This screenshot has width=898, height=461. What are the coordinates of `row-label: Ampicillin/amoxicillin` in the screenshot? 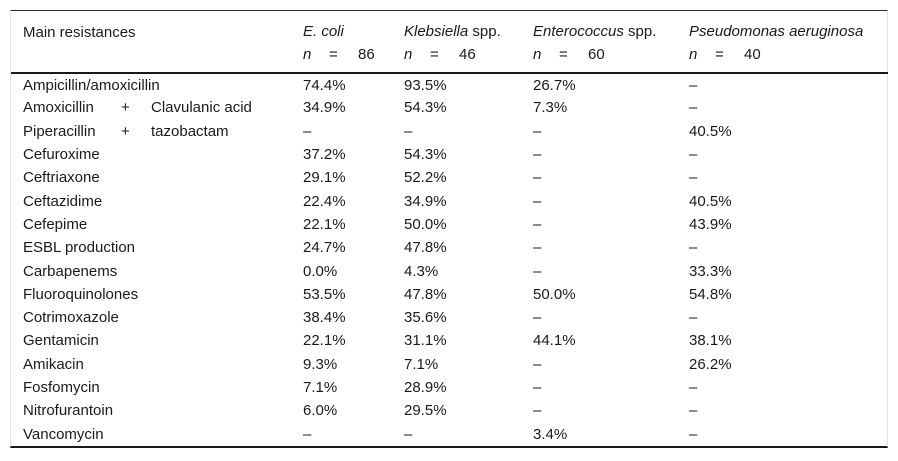 It's located at (91, 85).